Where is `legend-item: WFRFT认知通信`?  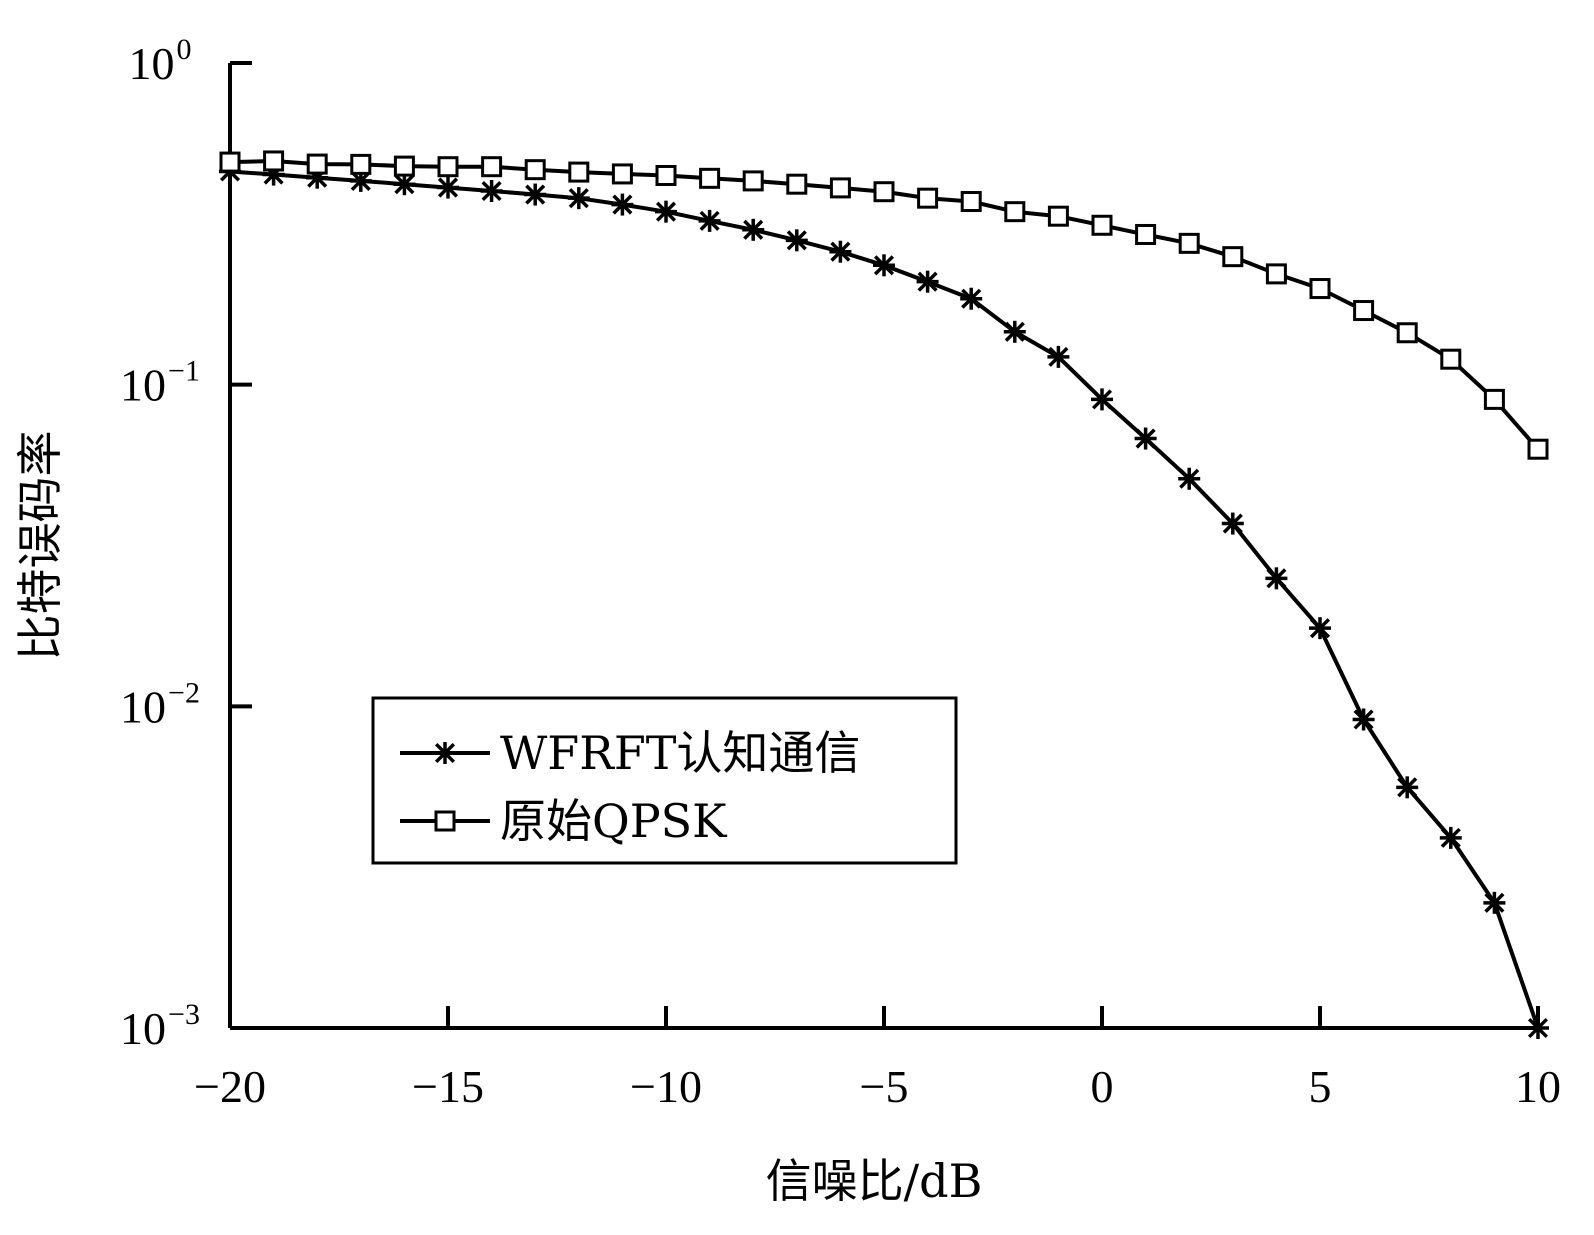
legend-item: WFRFT认知通信 is located at coordinates (630, 753).